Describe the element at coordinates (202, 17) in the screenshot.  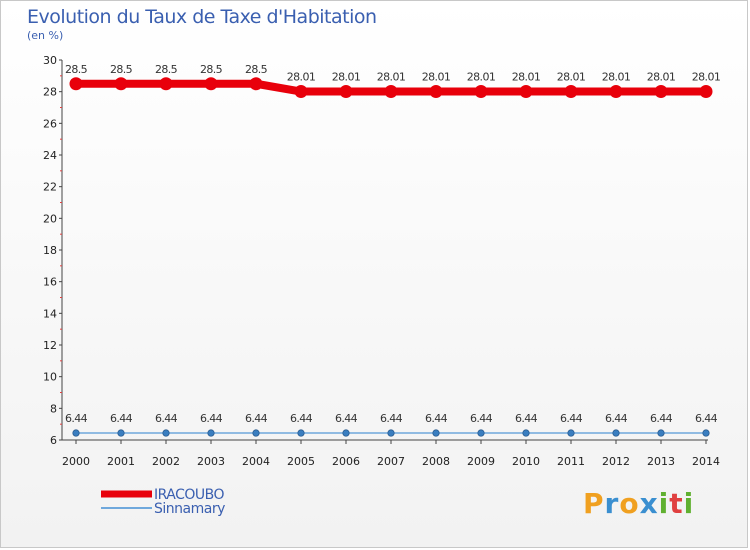
I see `chart-title: Evolution du Taux de Taxe d'Habitation` at that location.